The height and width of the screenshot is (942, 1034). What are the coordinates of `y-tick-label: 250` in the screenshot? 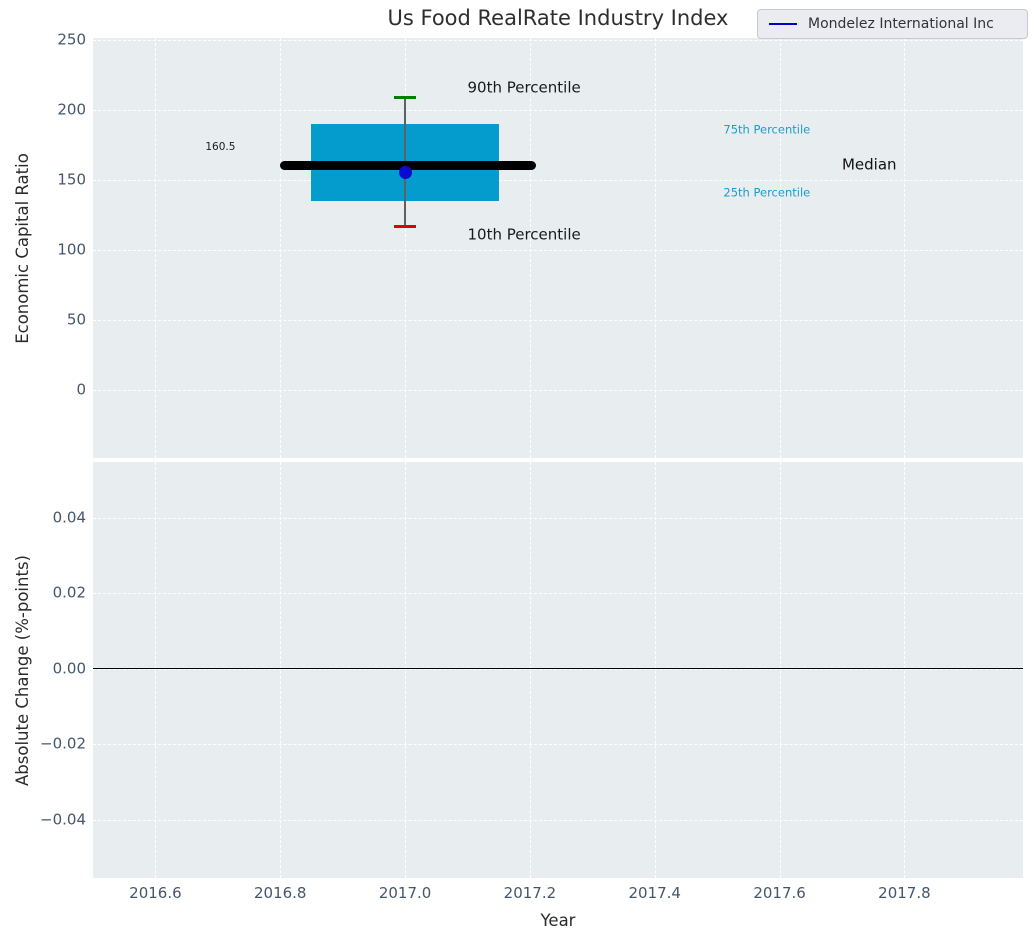 It's located at (71, 39).